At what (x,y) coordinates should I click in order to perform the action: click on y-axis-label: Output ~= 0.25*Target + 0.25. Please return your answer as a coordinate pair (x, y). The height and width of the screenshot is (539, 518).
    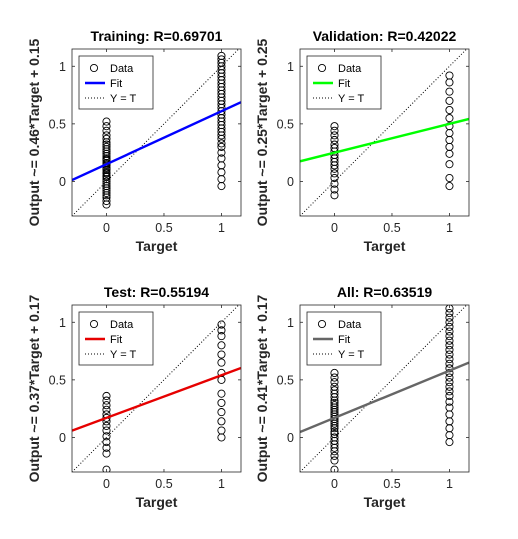
    Looking at the image, I should click on (262, 132).